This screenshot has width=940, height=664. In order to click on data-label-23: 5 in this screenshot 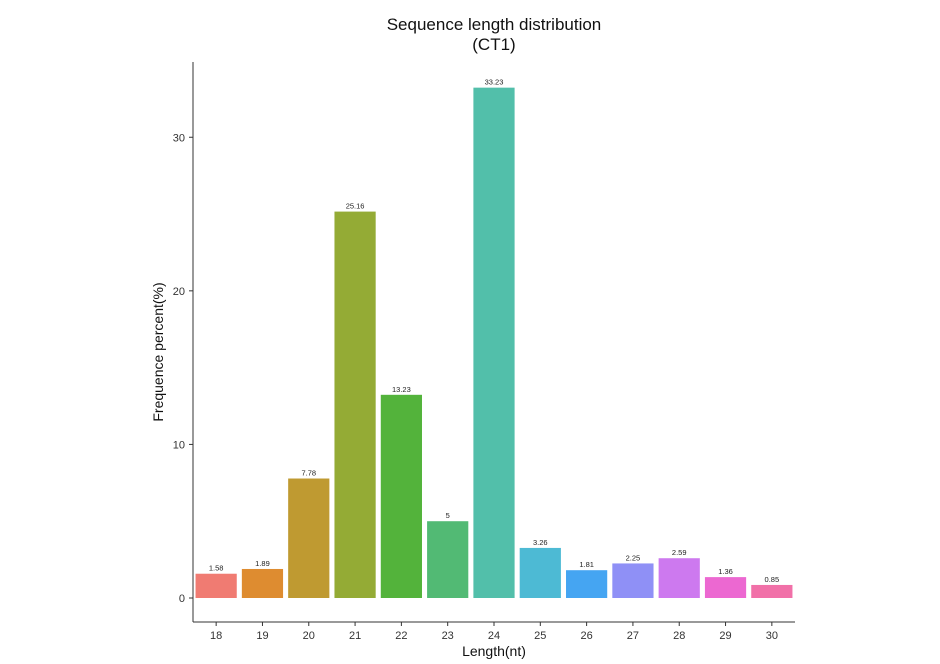, I will do `click(448, 515)`.